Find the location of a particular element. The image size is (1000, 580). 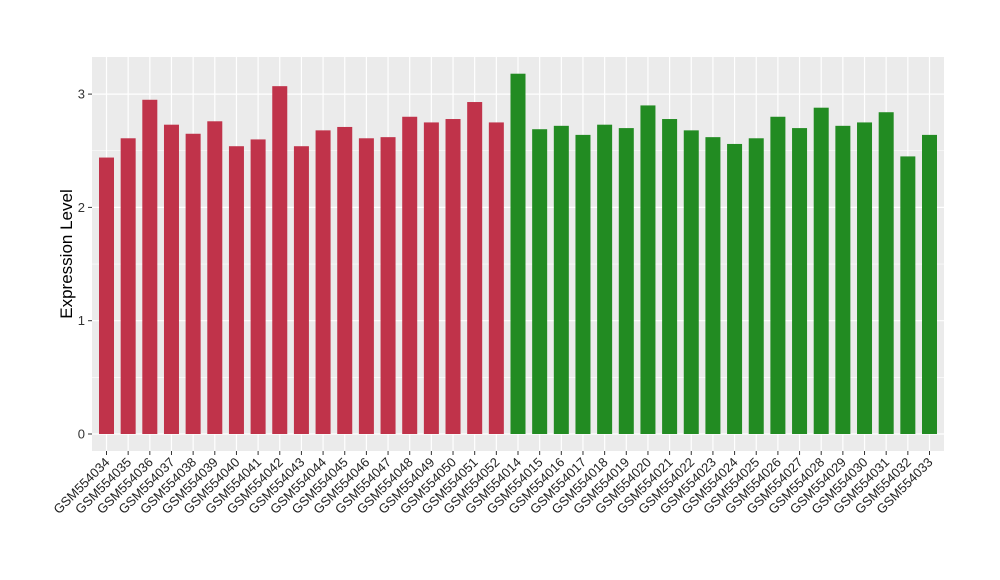

y-tick-label: 3 is located at coordinates (81, 94).